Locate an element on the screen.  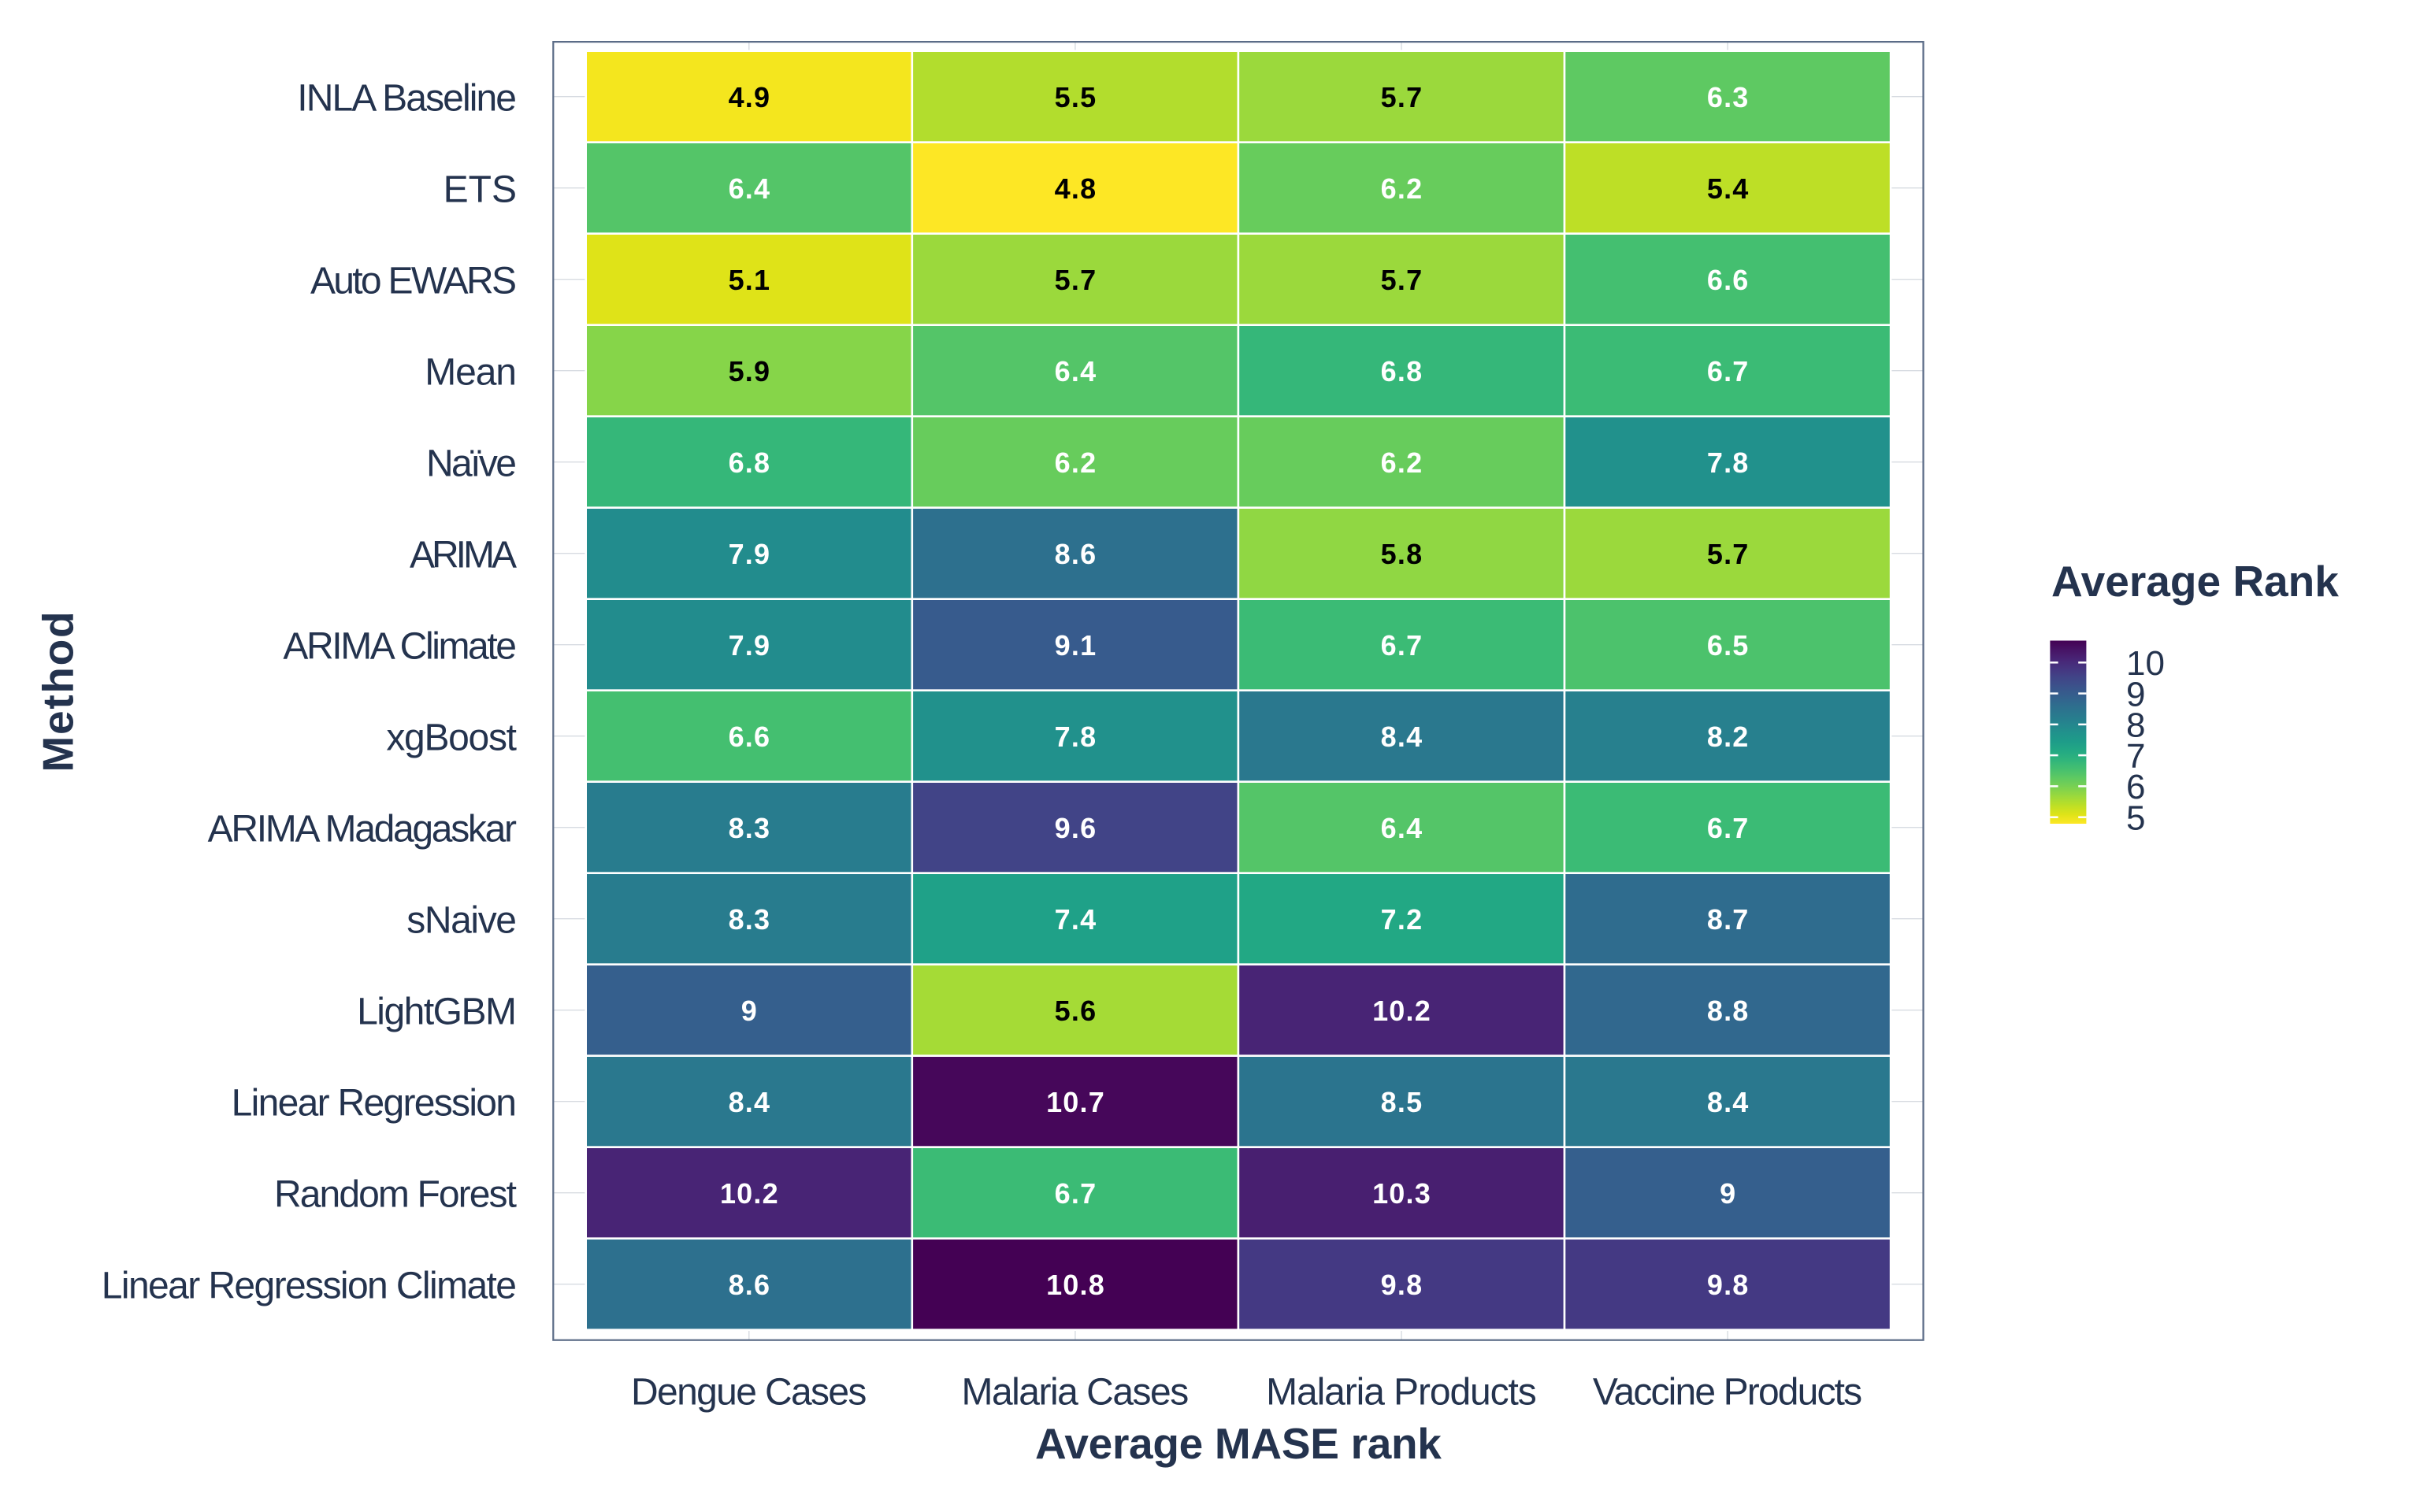
svg-text: 7.2 is located at coordinates (1402, 919).